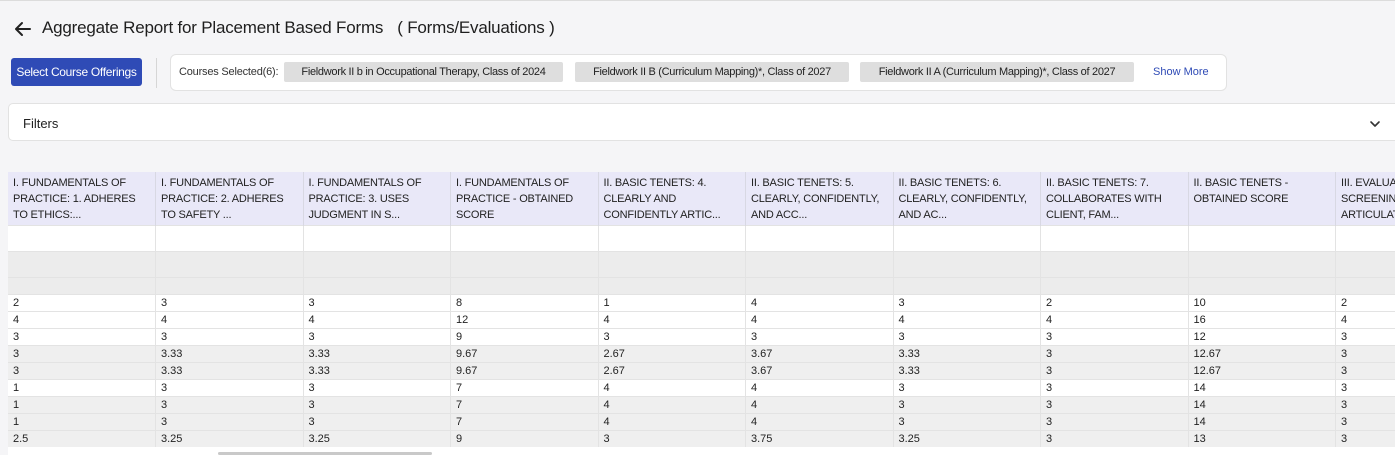 The width and height of the screenshot is (1395, 455). I want to click on filters-label: Filters, so click(41, 123).